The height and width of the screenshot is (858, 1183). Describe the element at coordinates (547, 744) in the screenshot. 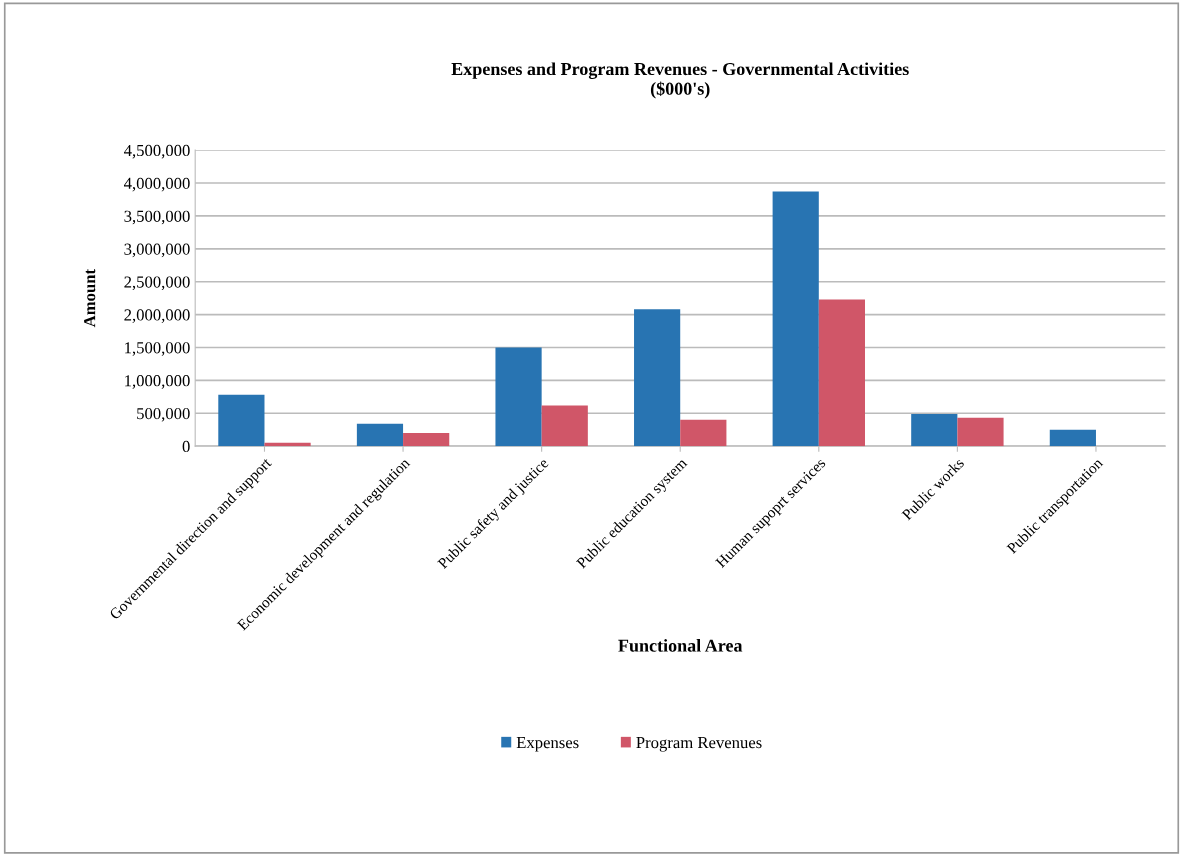

I see `legend-label: Expenses` at that location.